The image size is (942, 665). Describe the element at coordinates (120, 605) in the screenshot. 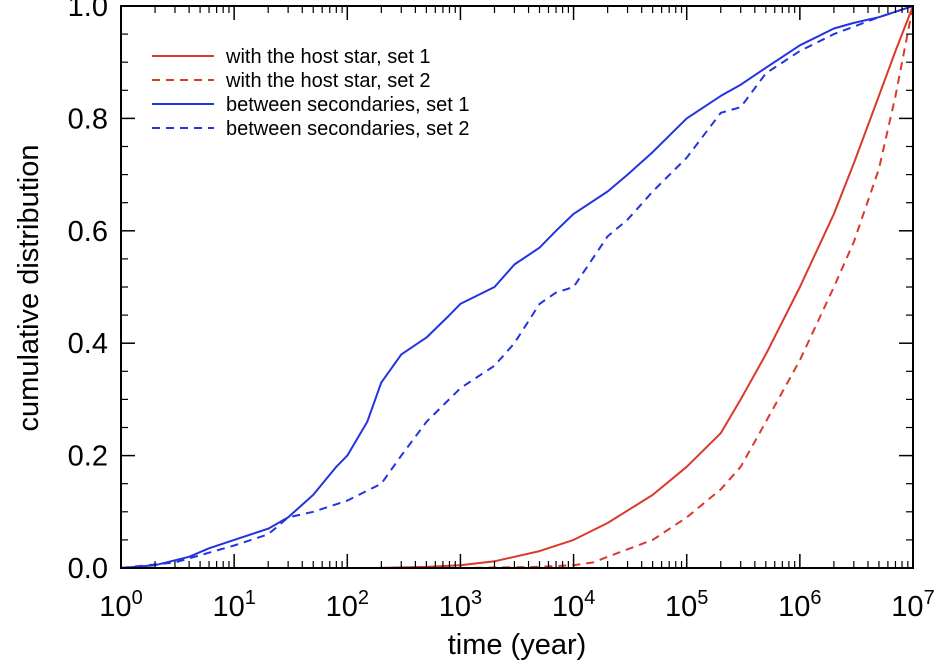

I see `x-tick-label: 10⁰` at that location.